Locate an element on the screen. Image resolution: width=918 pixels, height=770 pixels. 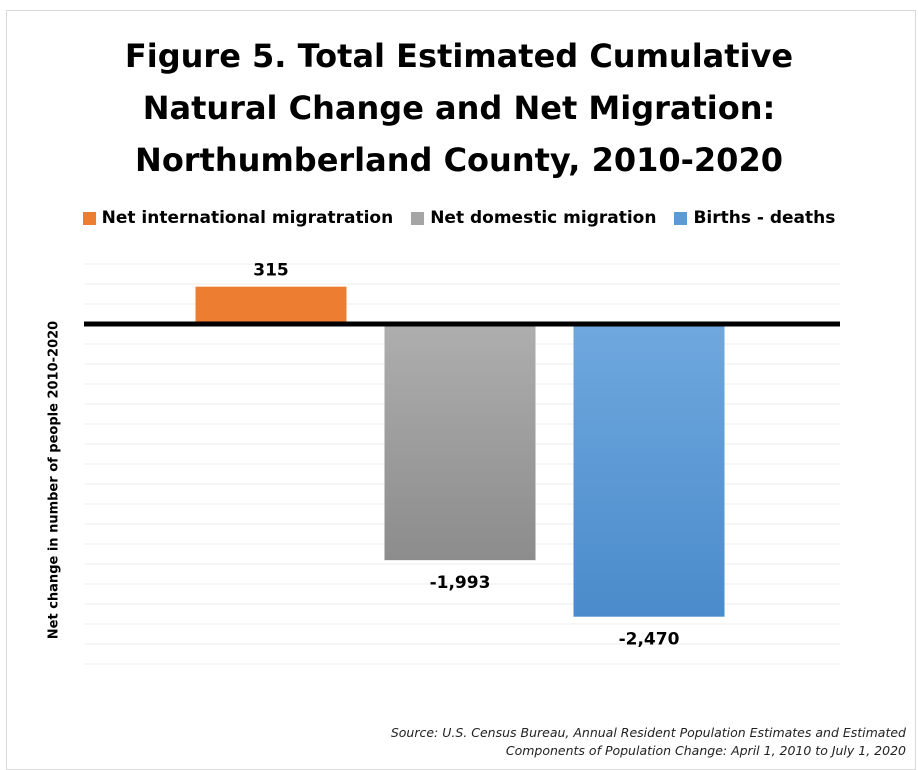
legend-label-domestic: Net domestic migration is located at coordinates (543, 218).